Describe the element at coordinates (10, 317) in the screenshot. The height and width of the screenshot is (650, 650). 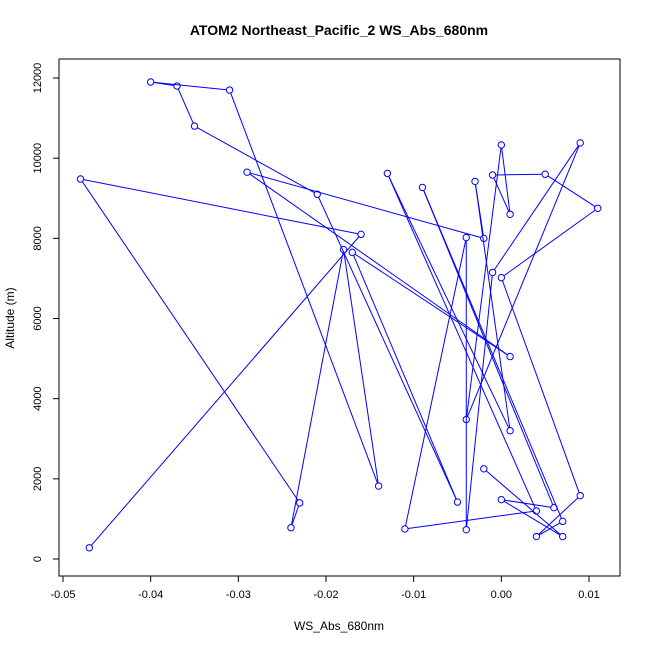
I see `y-axis-label: Altitude (m)` at that location.